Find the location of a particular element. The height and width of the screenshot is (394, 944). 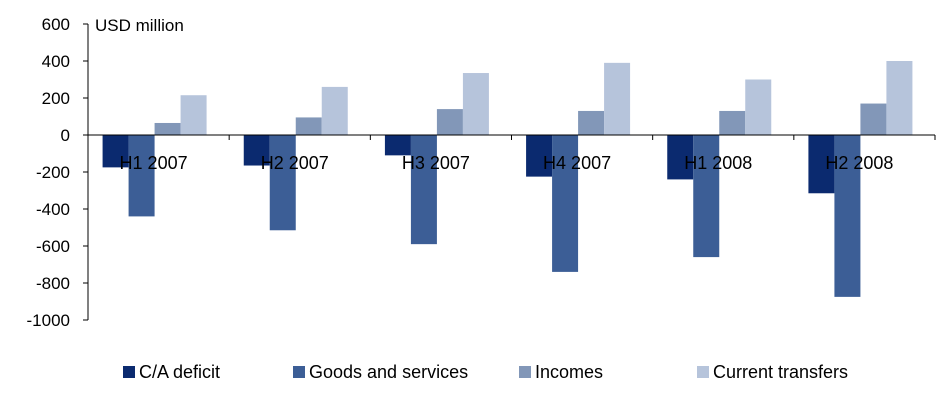

legend-label: Current transfers is located at coordinates (780, 372).